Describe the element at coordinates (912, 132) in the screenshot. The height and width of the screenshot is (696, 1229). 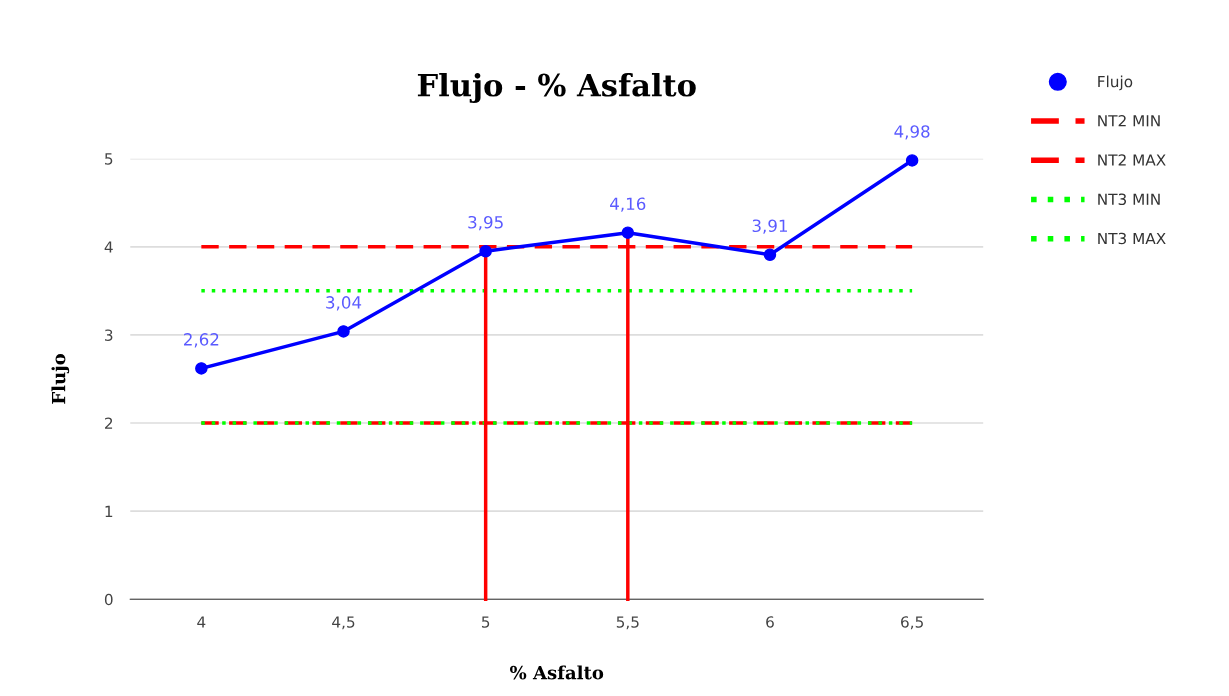
I see `data-label: 4,98` at that location.